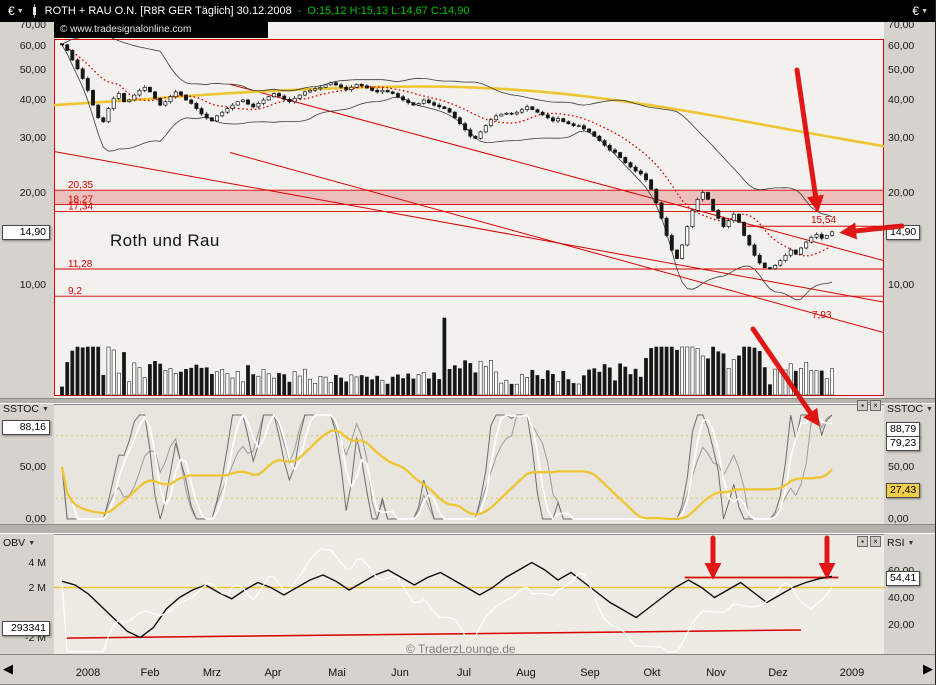 The width and height of the screenshot is (936, 685). I want to click on sstoc-value-box-right: 88,79, so click(903, 429).